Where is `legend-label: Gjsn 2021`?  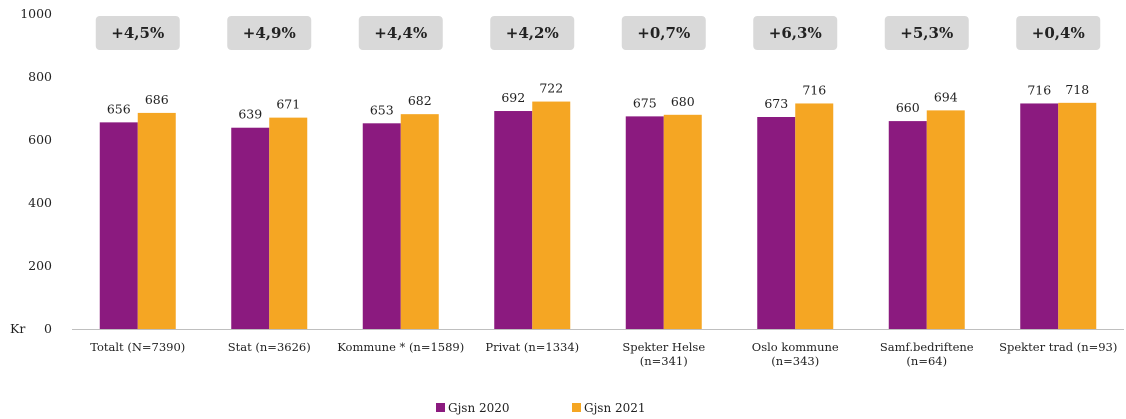
legend-label: Gjsn 2021 is located at coordinates (615, 408).